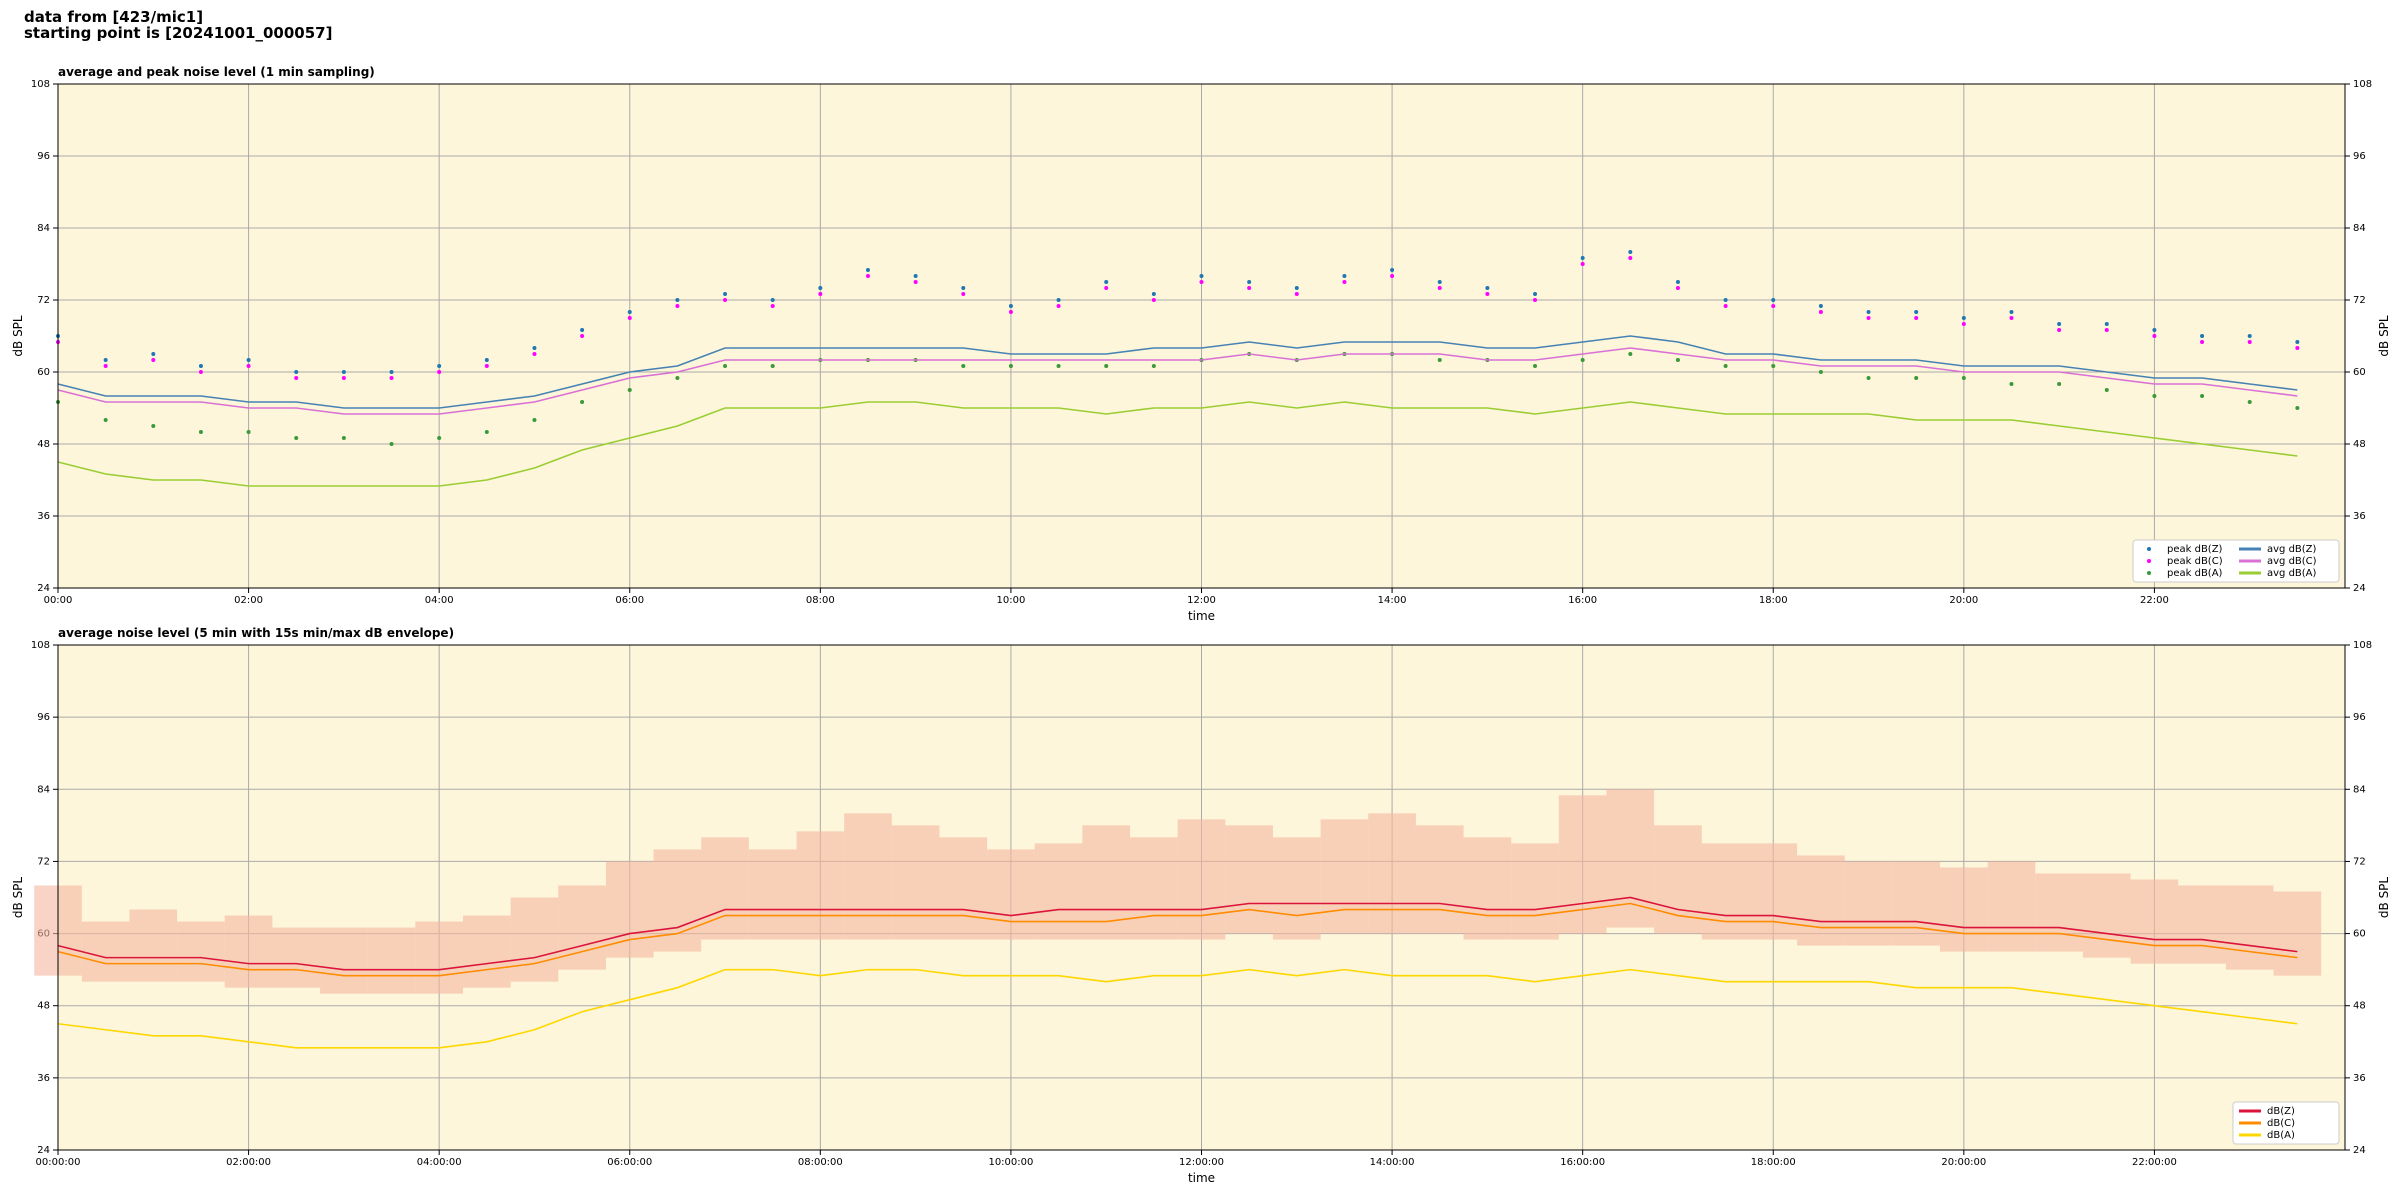 This screenshot has height=1204, width=2400. Describe the element at coordinates (248, 600) in the screenshot. I see `x-tick-label: 02:00` at that location.